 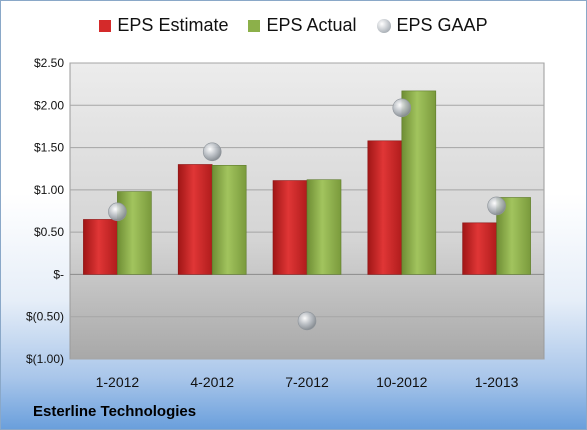 I want to click on legend-item-gaap: EPS GAAP, so click(x=432, y=25).